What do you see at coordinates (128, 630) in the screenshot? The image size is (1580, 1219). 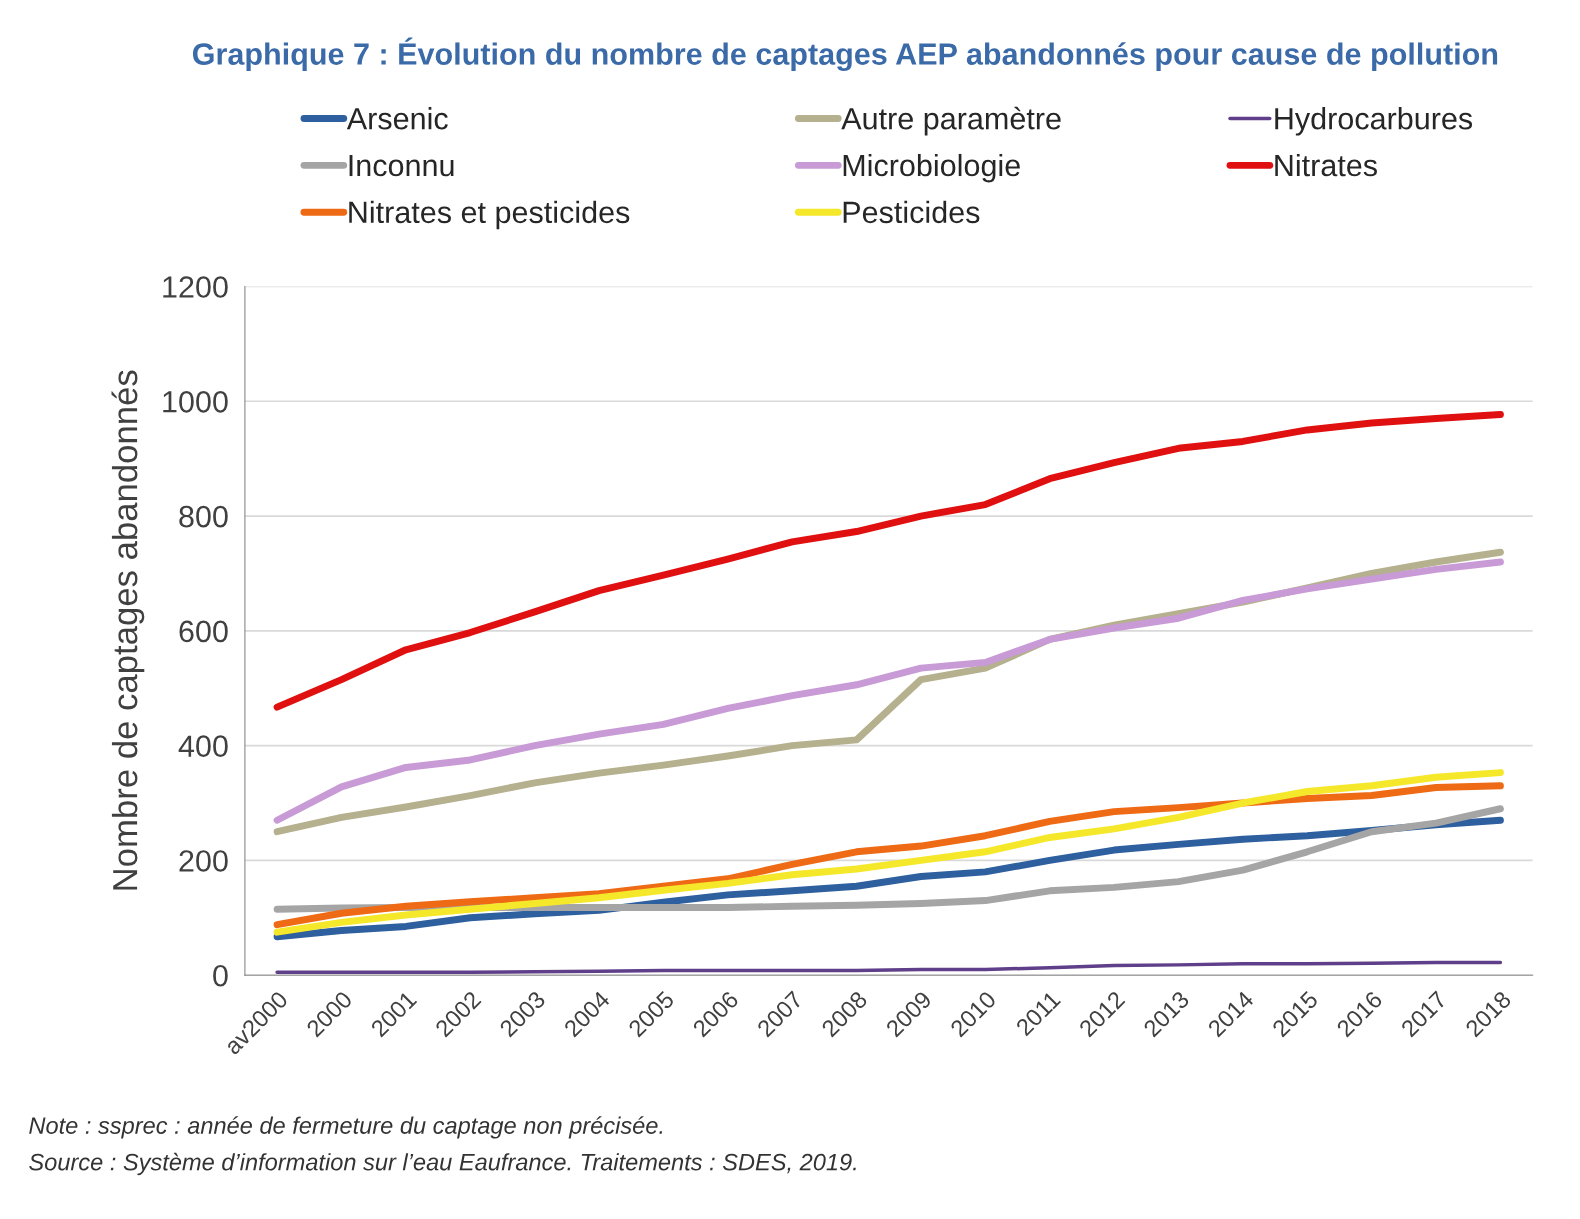 I see `y-axis-title: Nombre de captages abandonnés` at bounding box center [128, 630].